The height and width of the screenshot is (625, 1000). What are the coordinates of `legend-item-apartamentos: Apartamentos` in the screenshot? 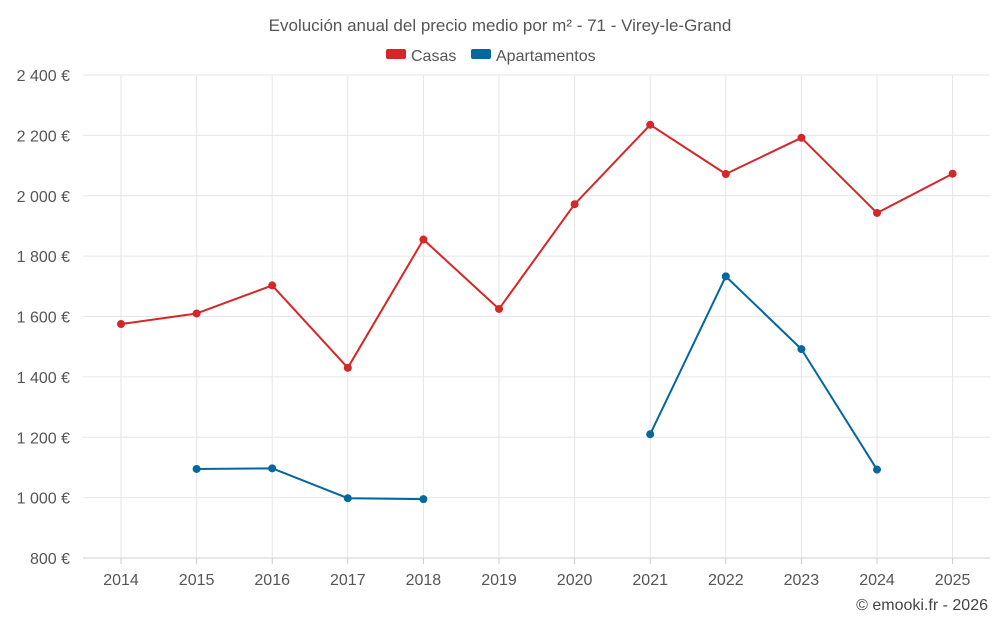 It's located at (533, 56).